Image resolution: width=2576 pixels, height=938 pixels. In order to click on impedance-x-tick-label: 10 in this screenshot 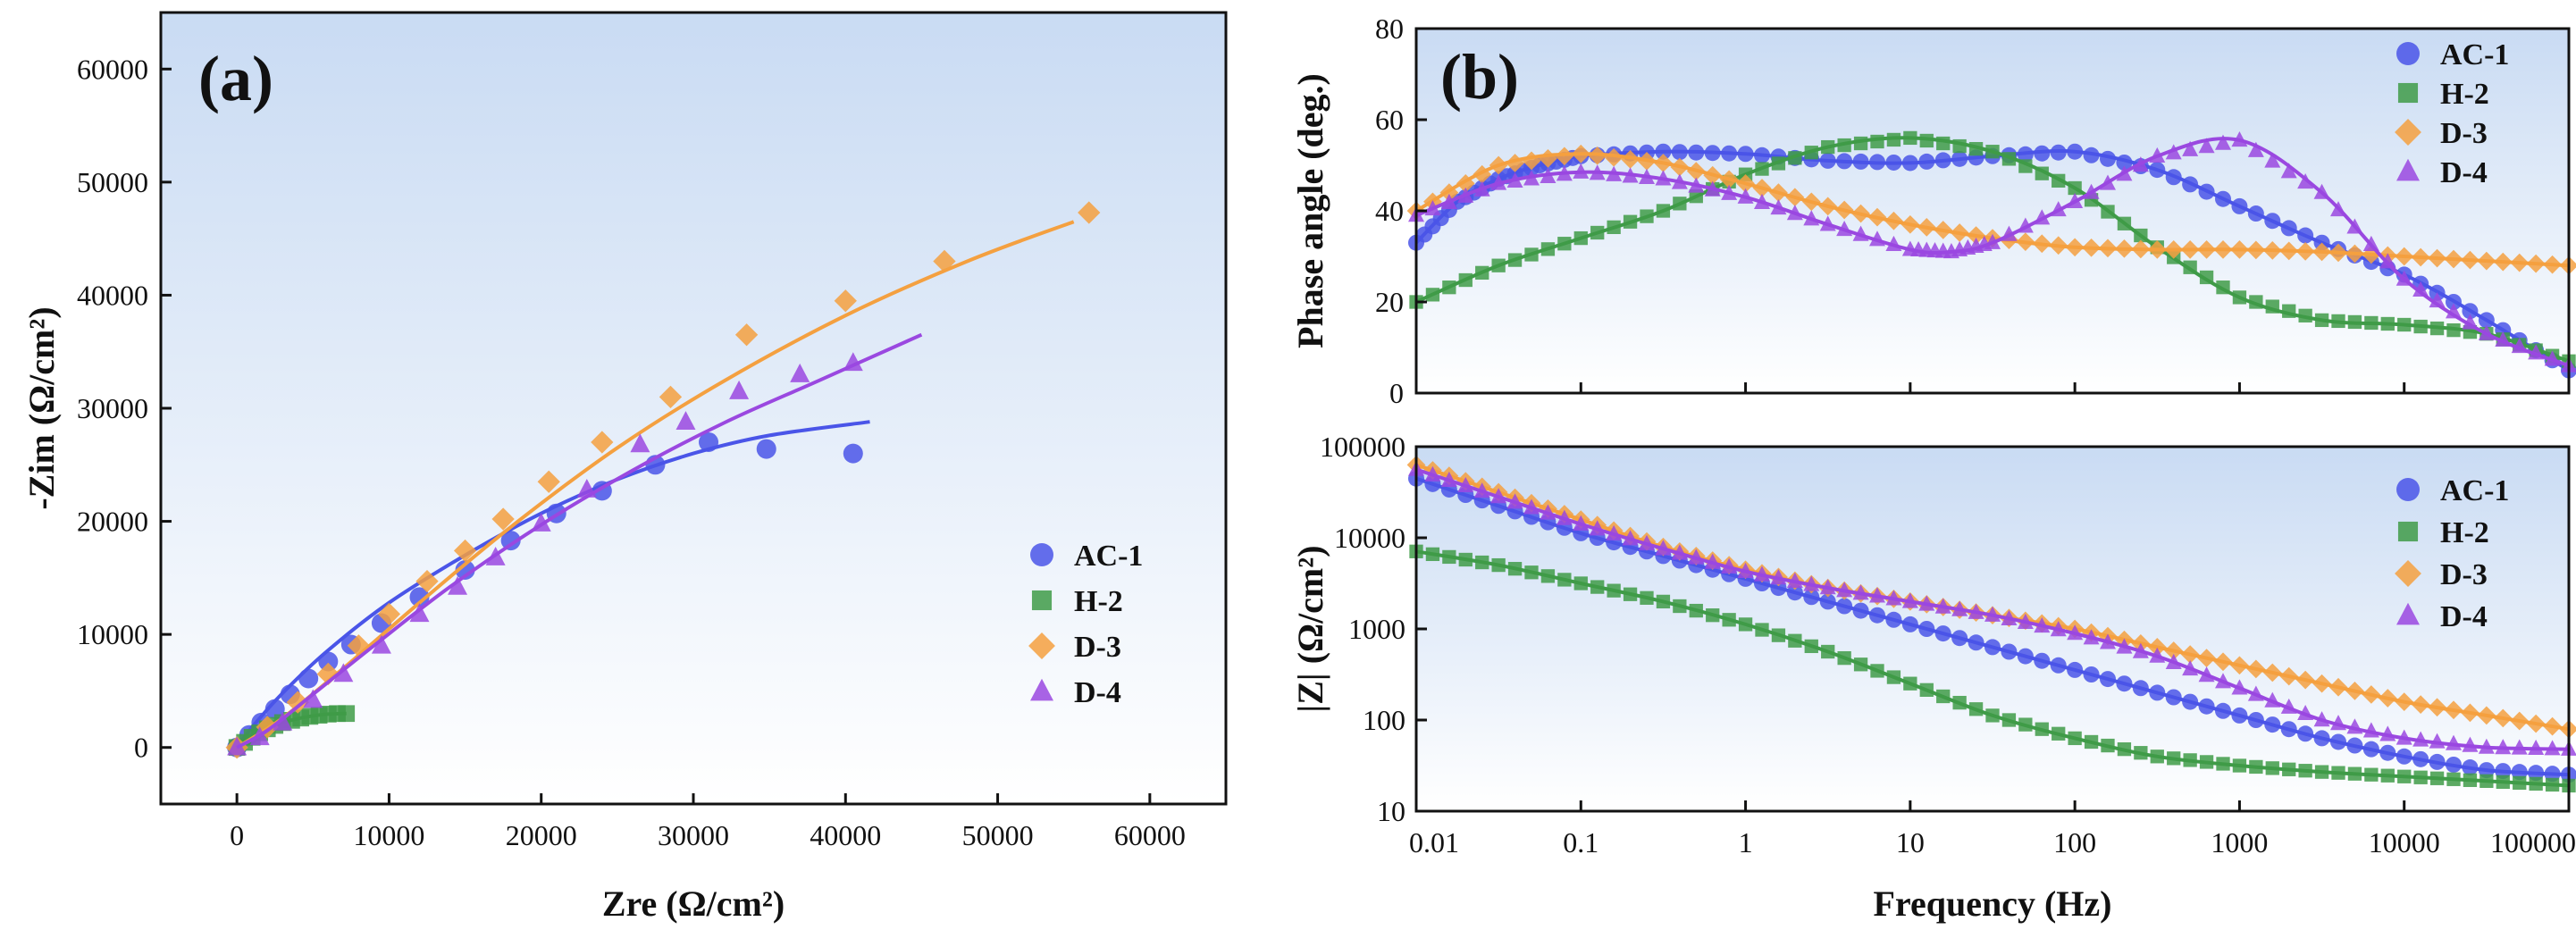, I will do `click(1910, 842)`.